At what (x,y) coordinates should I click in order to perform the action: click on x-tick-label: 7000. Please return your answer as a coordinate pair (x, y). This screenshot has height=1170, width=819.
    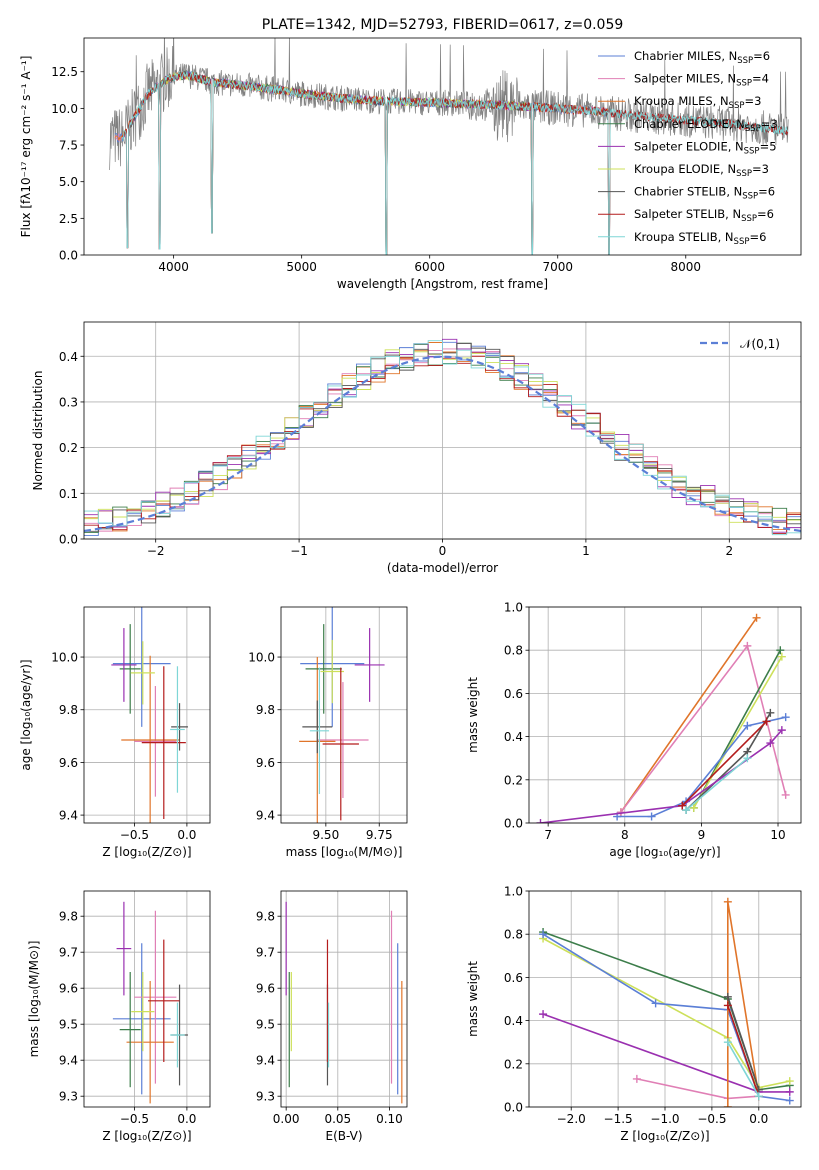
    Looking at the image, I should click on (557, 267).